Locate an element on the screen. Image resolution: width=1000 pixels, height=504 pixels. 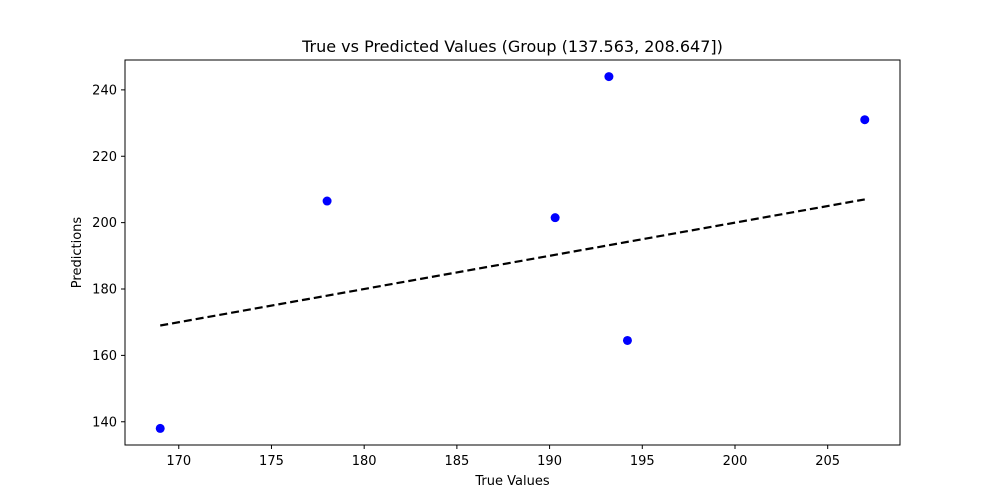
x-tick-label: 205 is located at coordinates (827, 461).